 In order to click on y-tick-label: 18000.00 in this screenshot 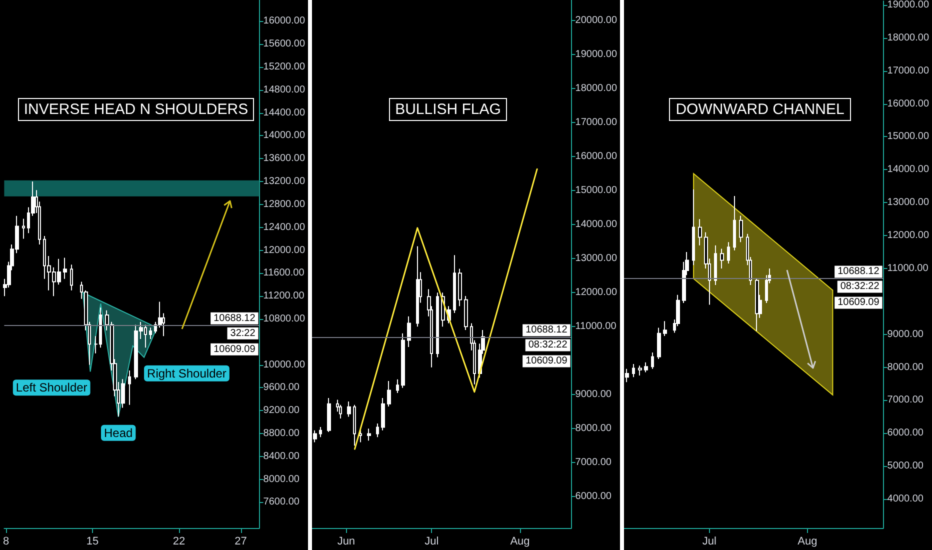, I will do `click(596, 88)`.